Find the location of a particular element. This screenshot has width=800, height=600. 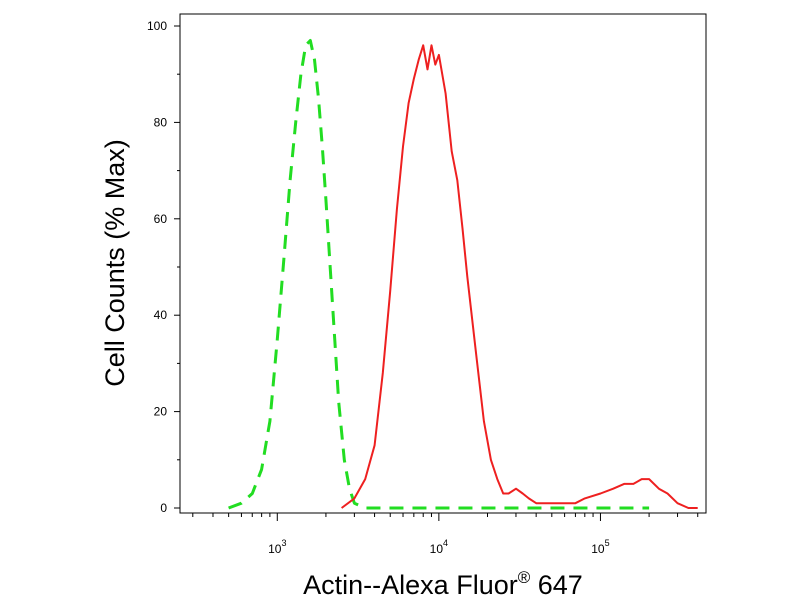

x-tick-label-exponent: 5 is located at coordinates (607, 543).